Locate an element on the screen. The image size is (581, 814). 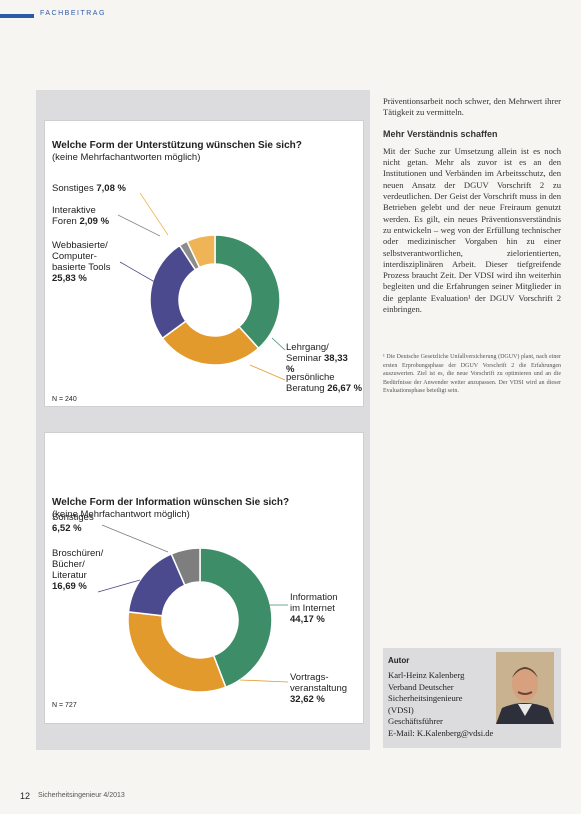
author-email: E-Mail: K.Kalenberg@vdsi.de is located at coordinates (441, 732).